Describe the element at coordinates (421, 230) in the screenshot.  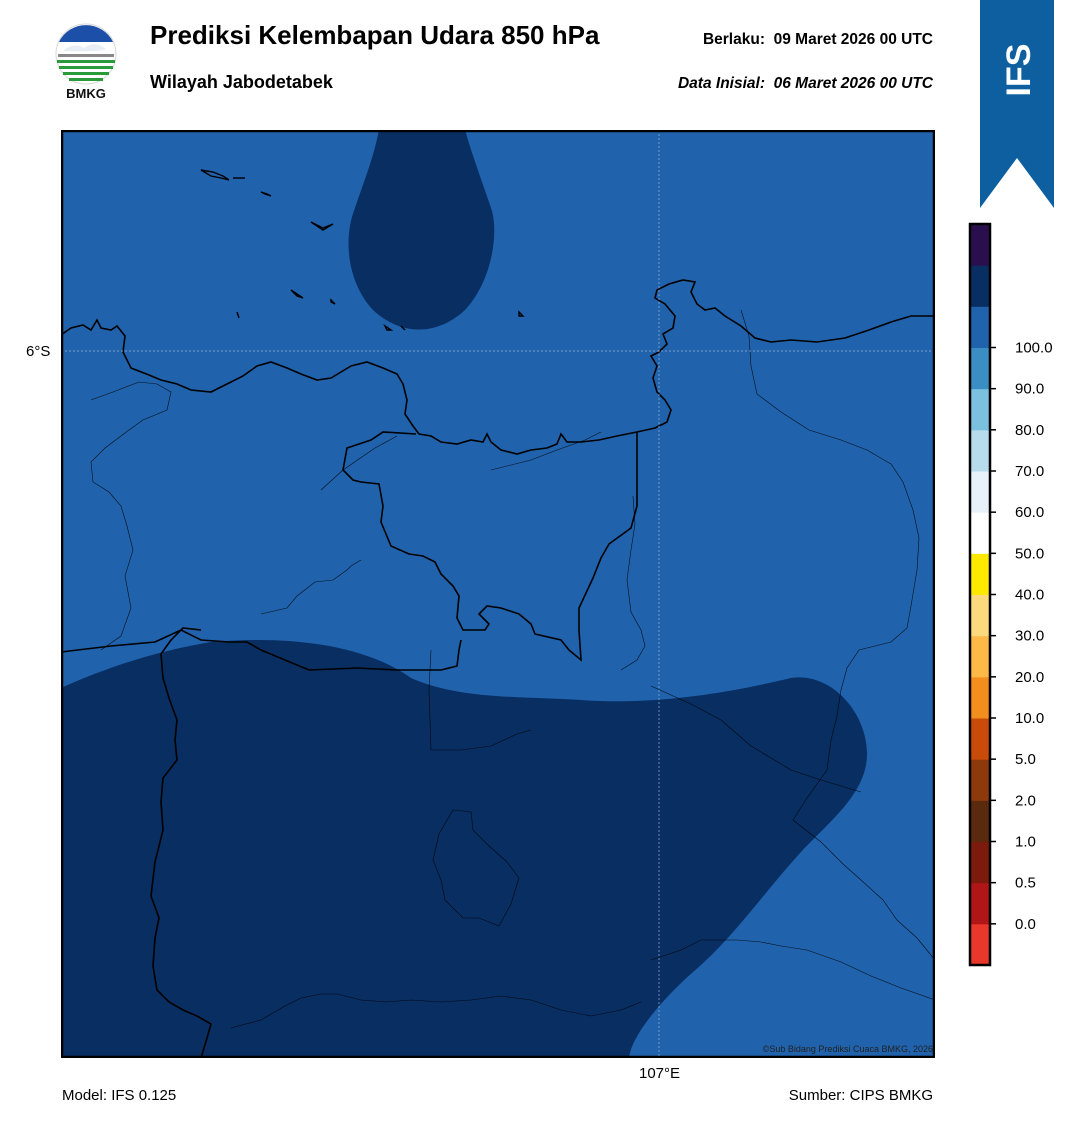
I see `humidity-zone-90-100-north` at that location.